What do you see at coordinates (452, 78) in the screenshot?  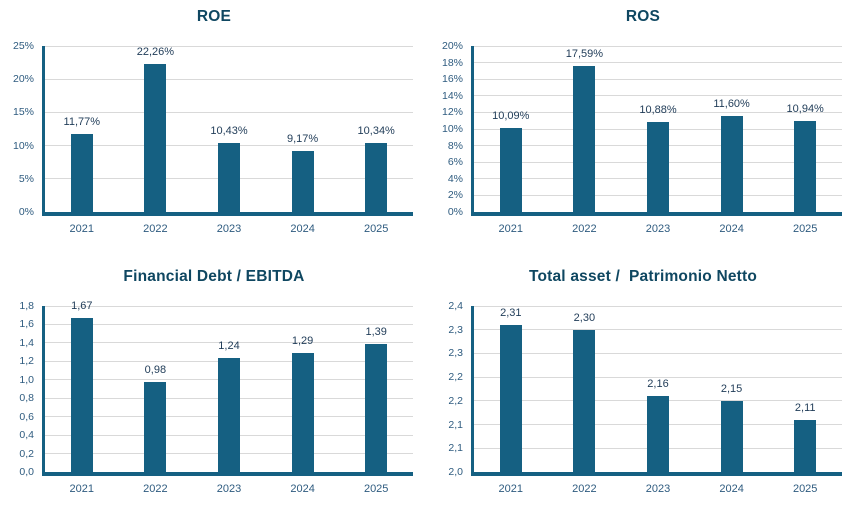 I see `y-axis-tick-label: 16%` at bounding box center [452, 78].